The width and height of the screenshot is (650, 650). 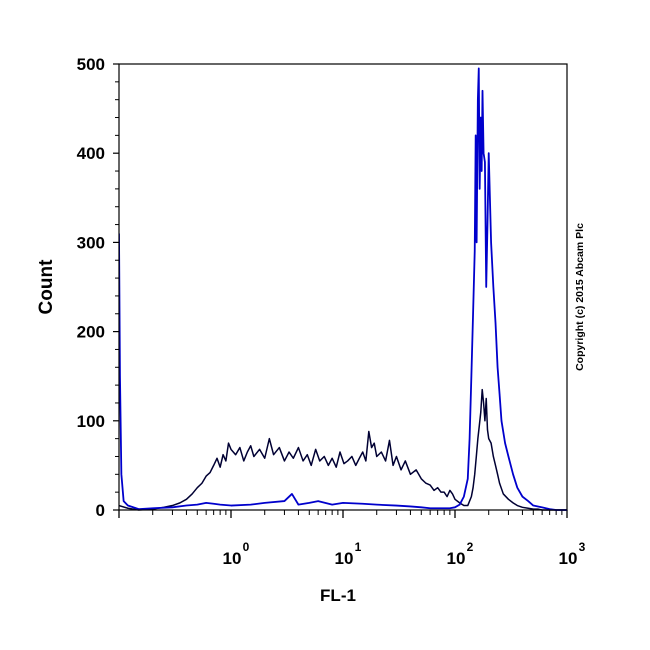 I want to click on y-tick-label: 300, so click(x=91, y=242).